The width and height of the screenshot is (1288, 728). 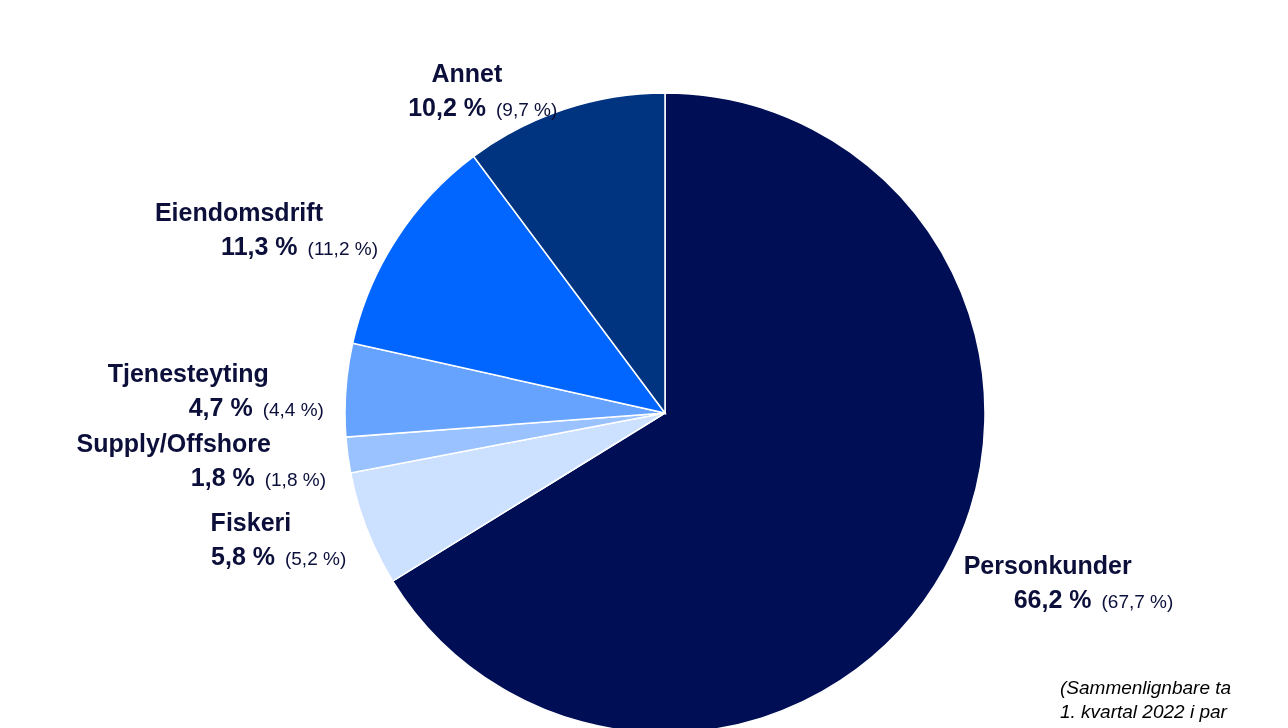 I want to click on text: (4,4 %), so click(x=293, y=410).